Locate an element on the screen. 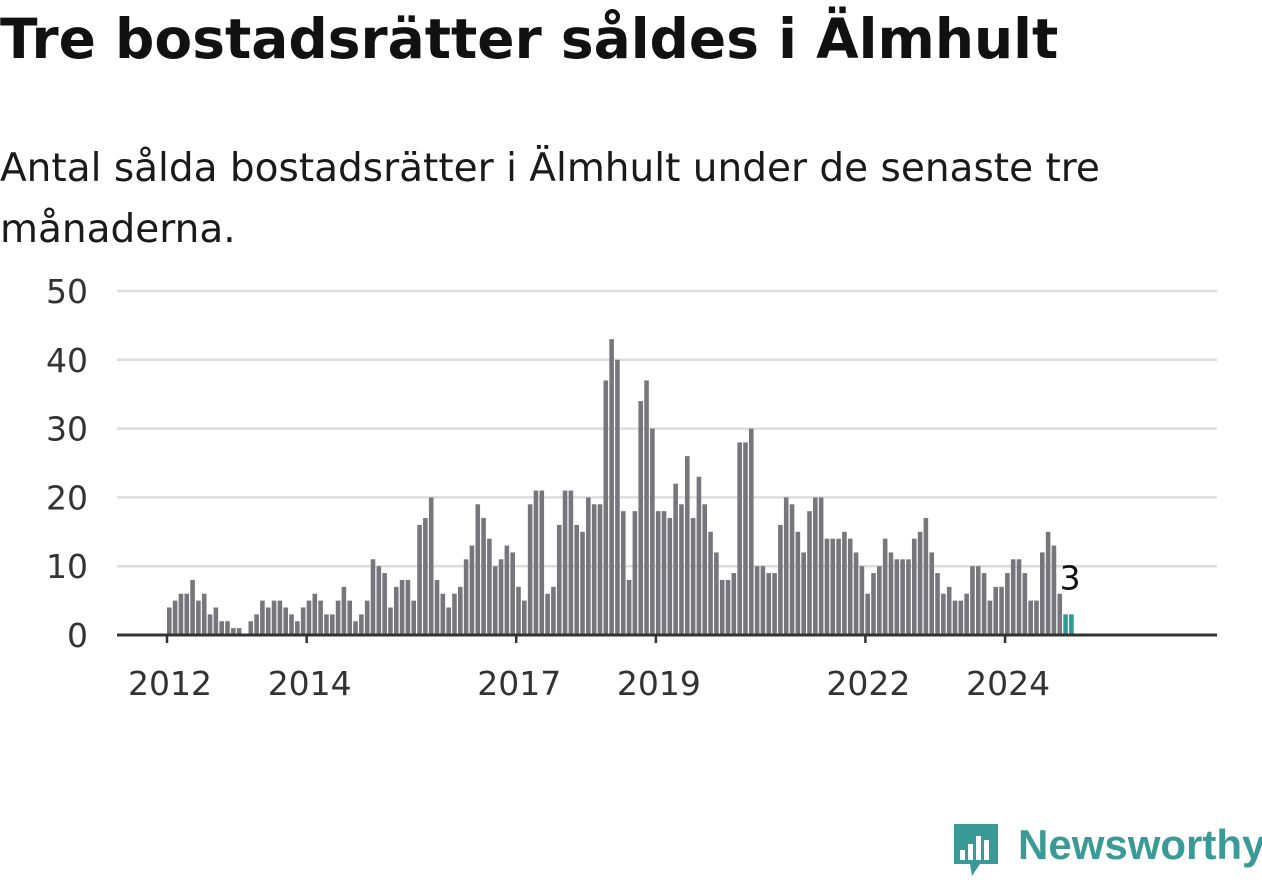 The height and width of the screenshot is (880, 1262). x-tick-label: 2017 is located at coordinates (519, 683).